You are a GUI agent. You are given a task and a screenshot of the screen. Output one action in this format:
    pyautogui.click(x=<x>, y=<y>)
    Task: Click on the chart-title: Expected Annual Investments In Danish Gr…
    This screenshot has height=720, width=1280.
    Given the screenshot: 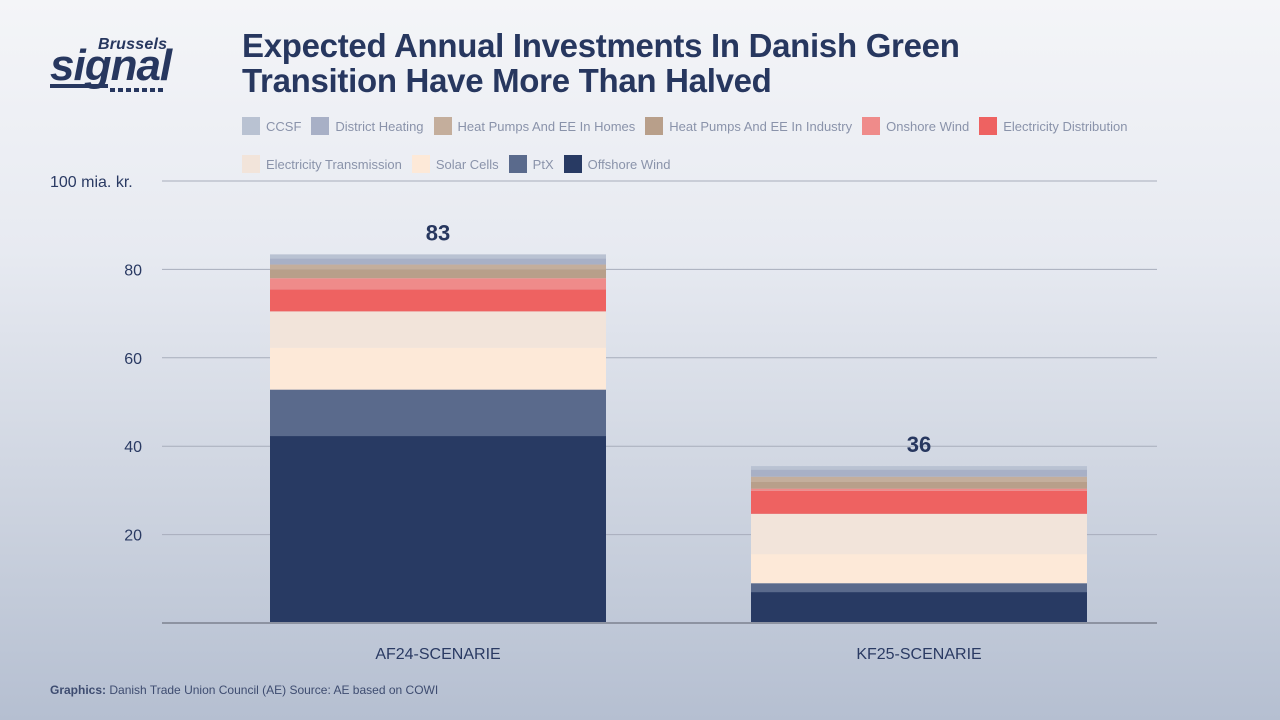 What is the action you would take?
    pyautogui.click(x=601, y=63)
    